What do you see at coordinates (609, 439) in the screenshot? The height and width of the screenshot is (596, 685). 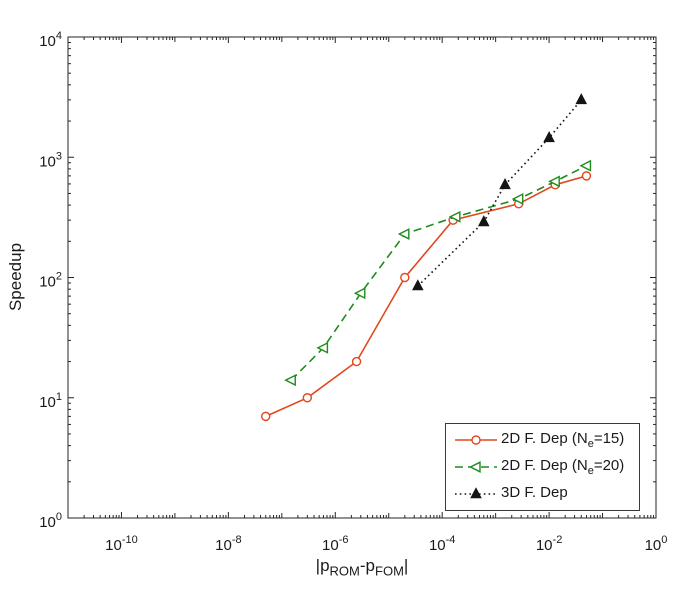 I see `legend-label-text: =15)` at bounding box center [609, 439].